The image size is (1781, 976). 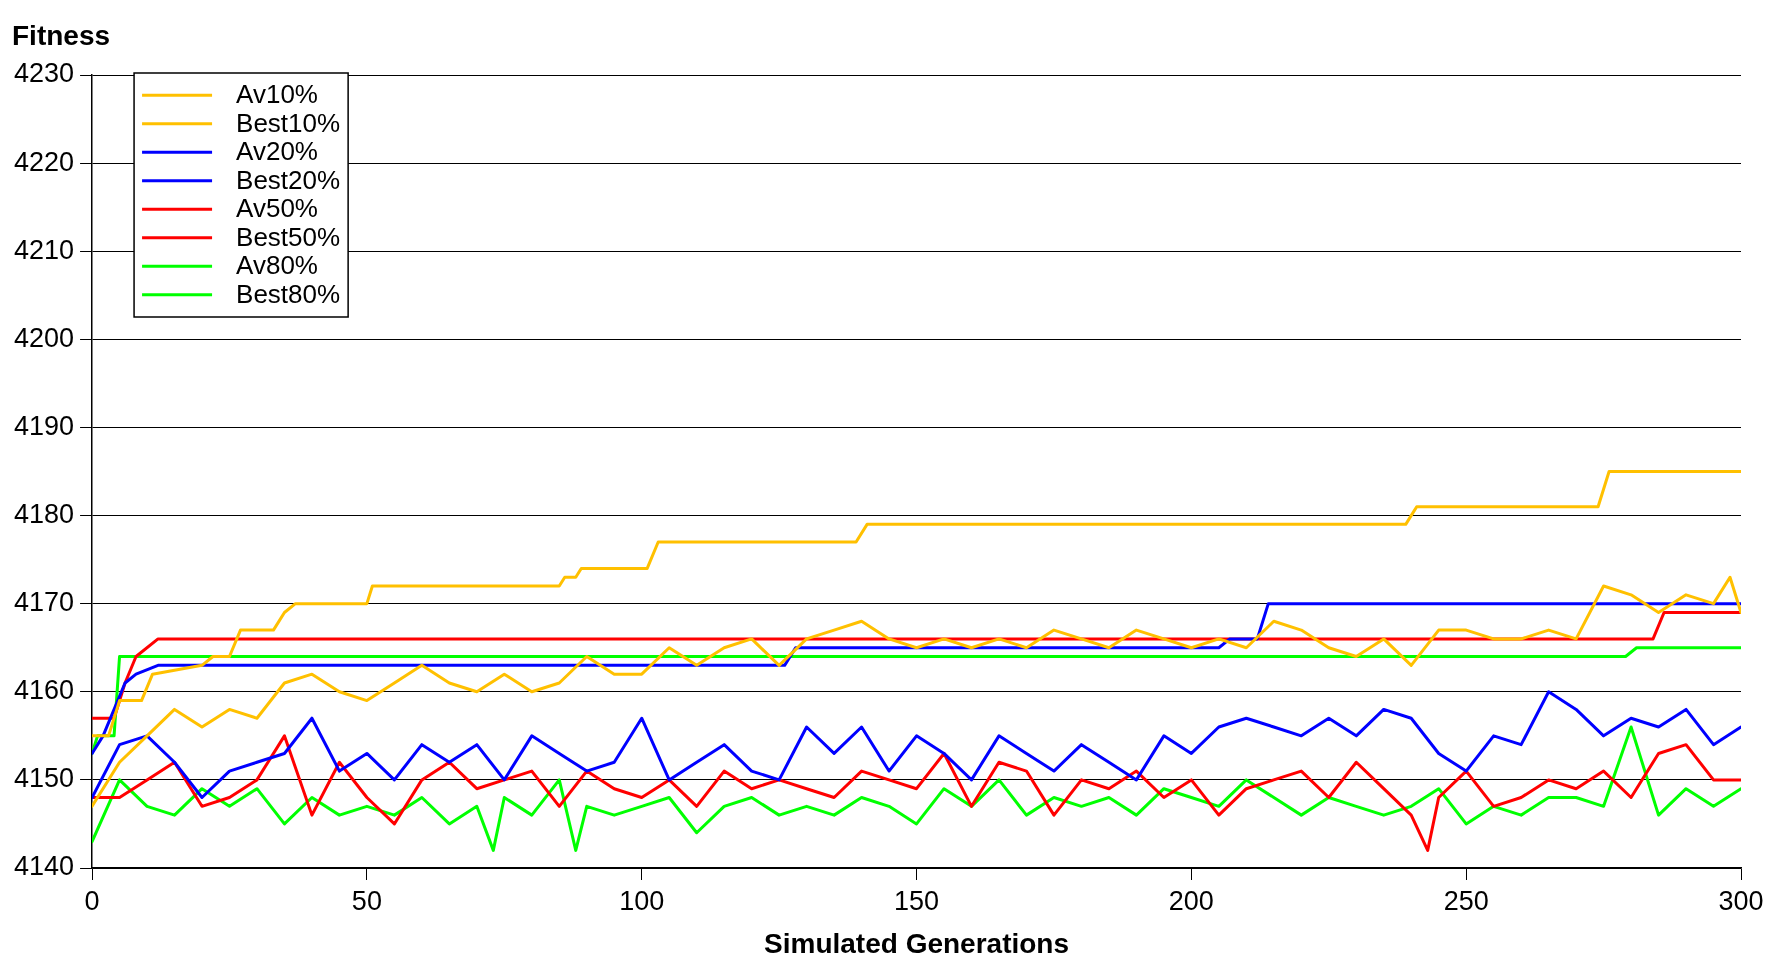 I want to click on legend-label: Av50%, so click(x=277, y=208).